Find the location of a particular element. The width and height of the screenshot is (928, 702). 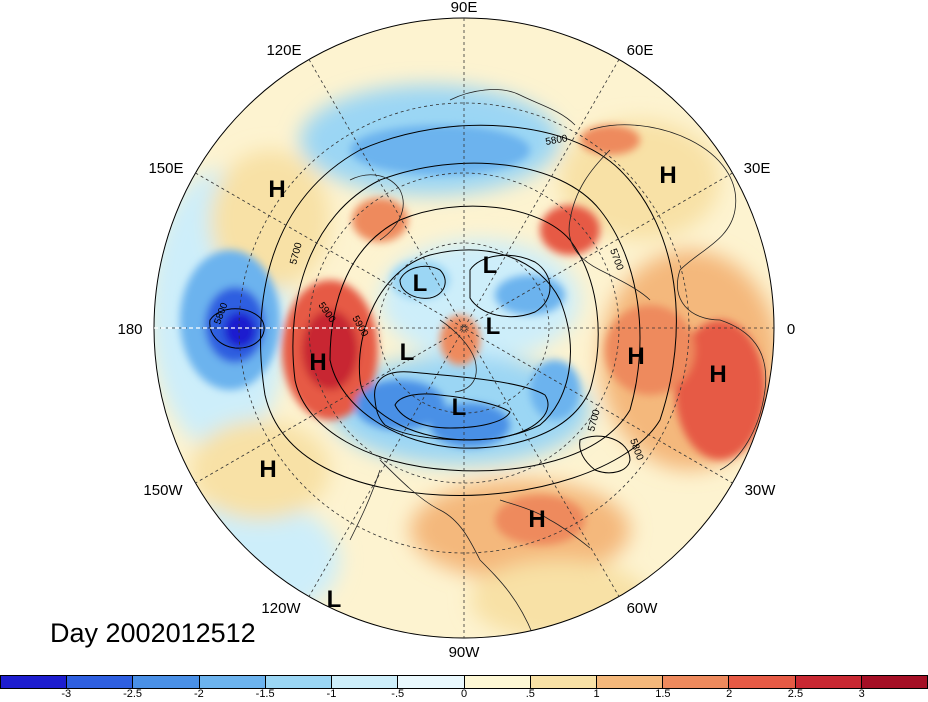

colorbar is located at coordinates (464, 682).